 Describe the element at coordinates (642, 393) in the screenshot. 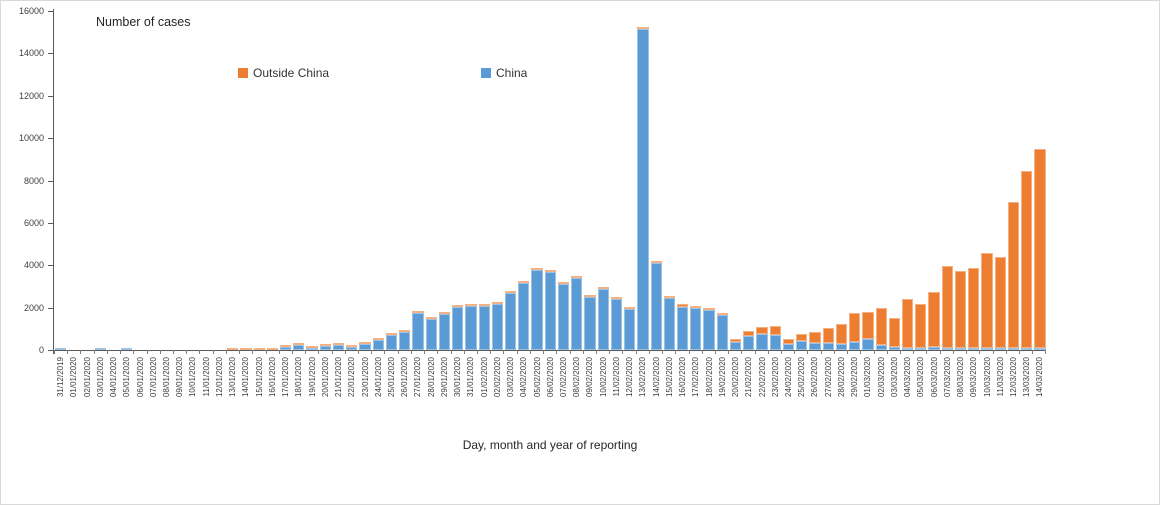

I see `x-tick-label: 13/02/2020` at that location.